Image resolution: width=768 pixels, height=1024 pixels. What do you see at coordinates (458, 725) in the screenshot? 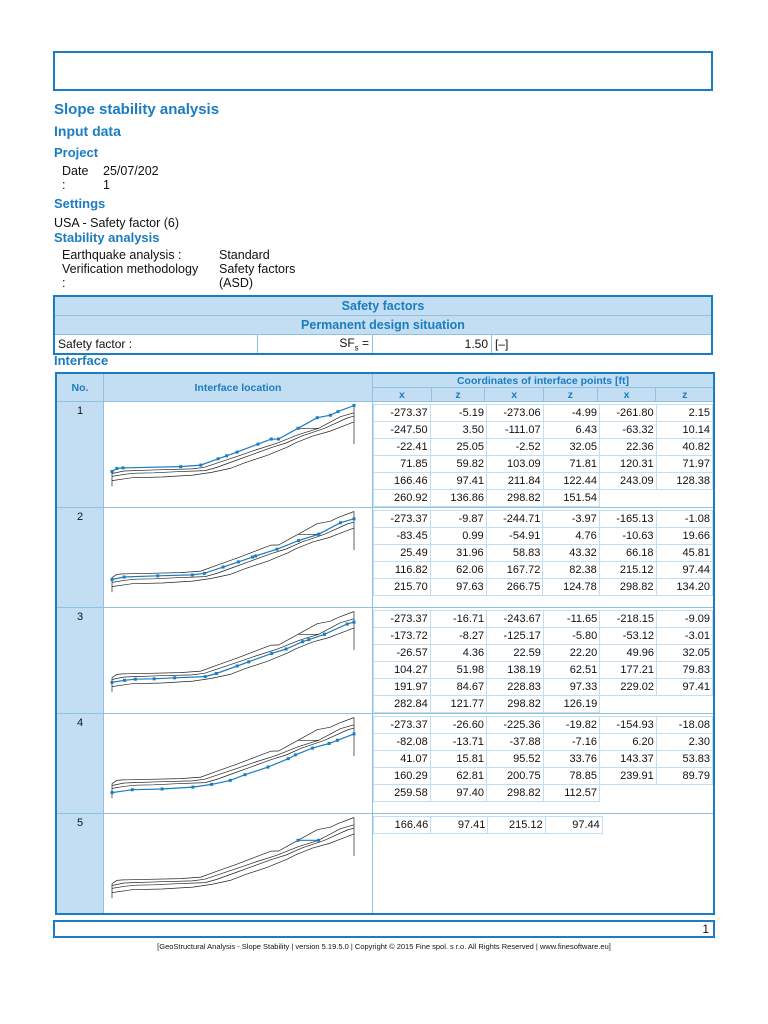
I see `z-value: -26.60` at bounding box center [458, 725].